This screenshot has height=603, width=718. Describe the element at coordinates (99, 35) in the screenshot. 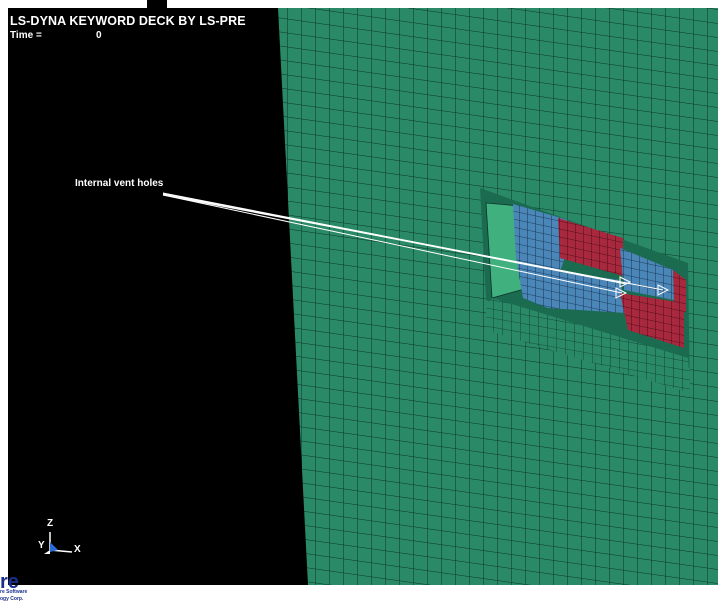

I see `time-value: 0` at that location.